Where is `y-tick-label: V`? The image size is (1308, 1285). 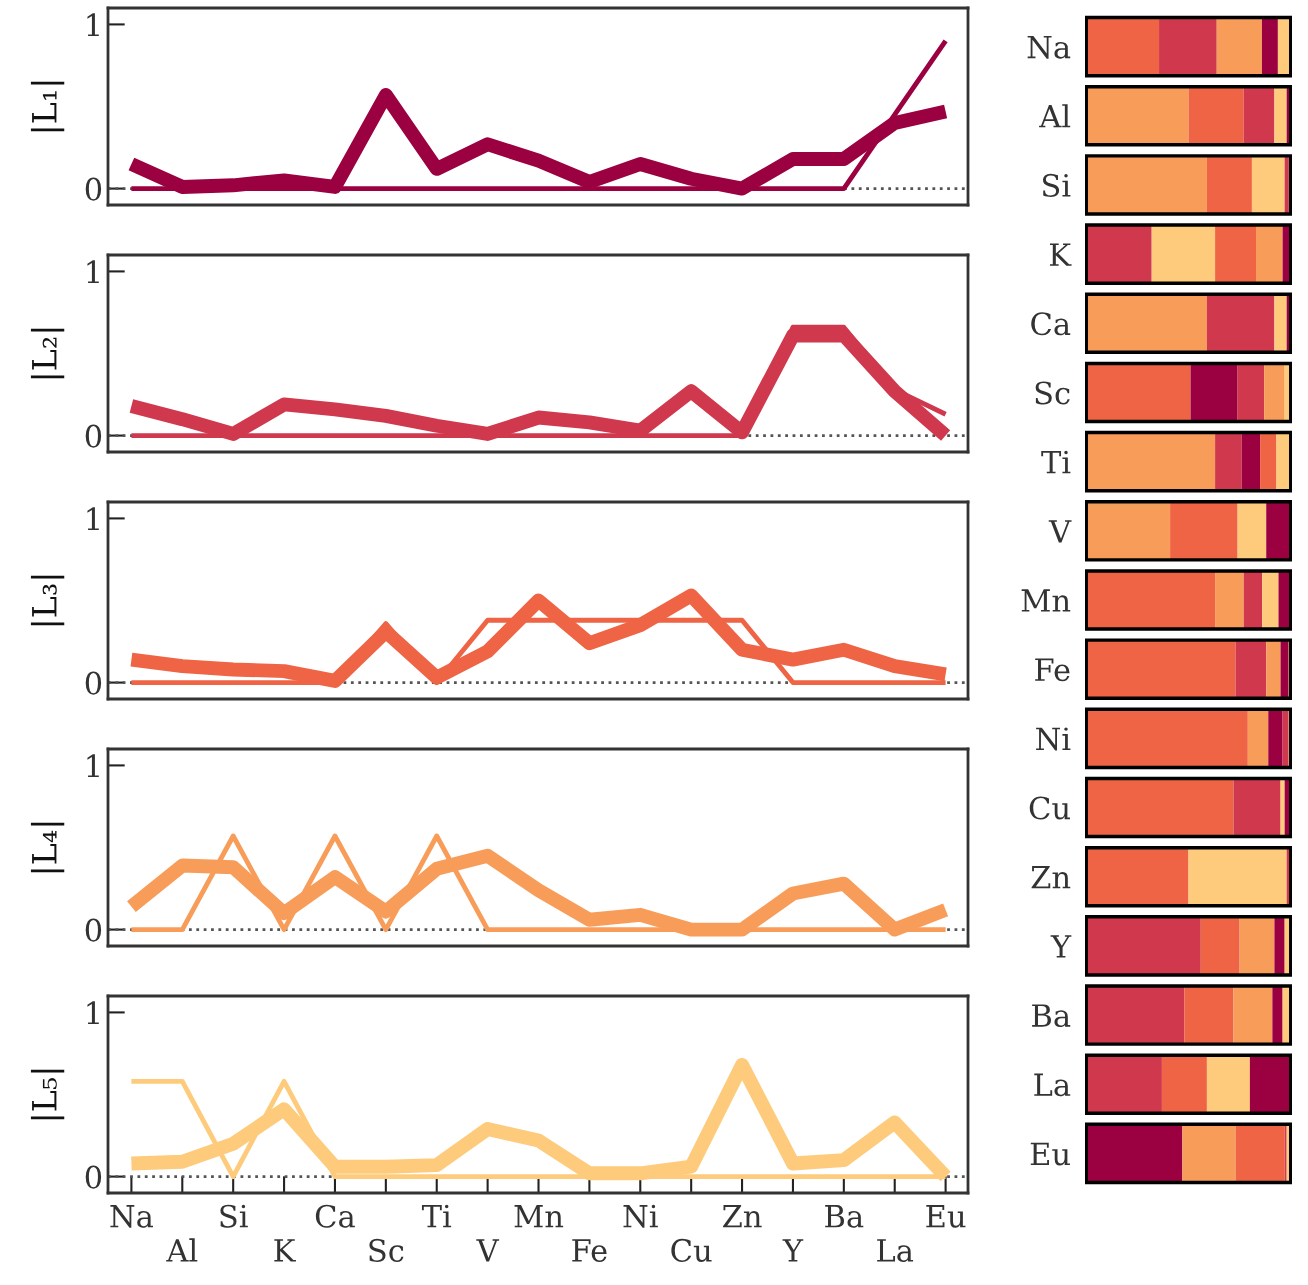 y-tick-label: V is located at coordinates (1060, 531).